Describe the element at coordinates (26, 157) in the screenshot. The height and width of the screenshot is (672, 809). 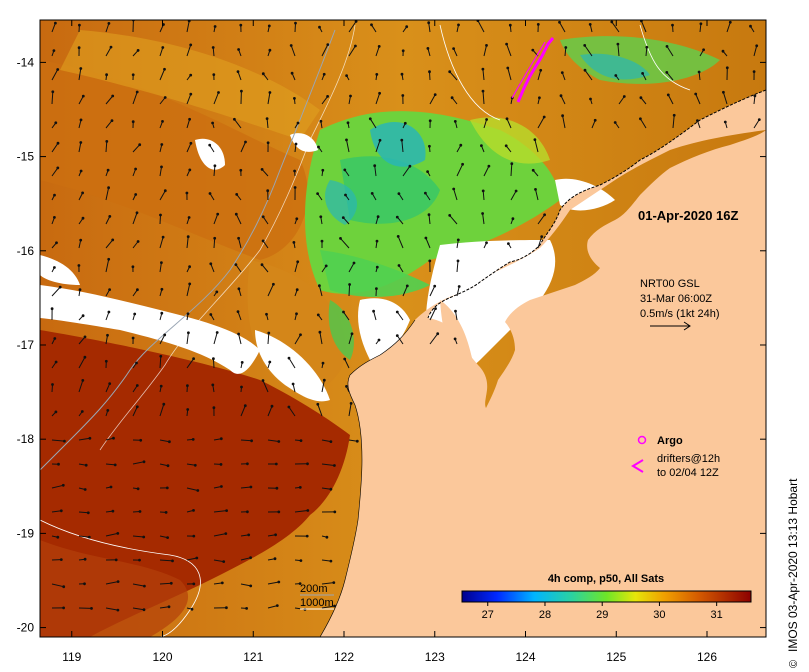
I see `y-tick-label: -15` at that location.